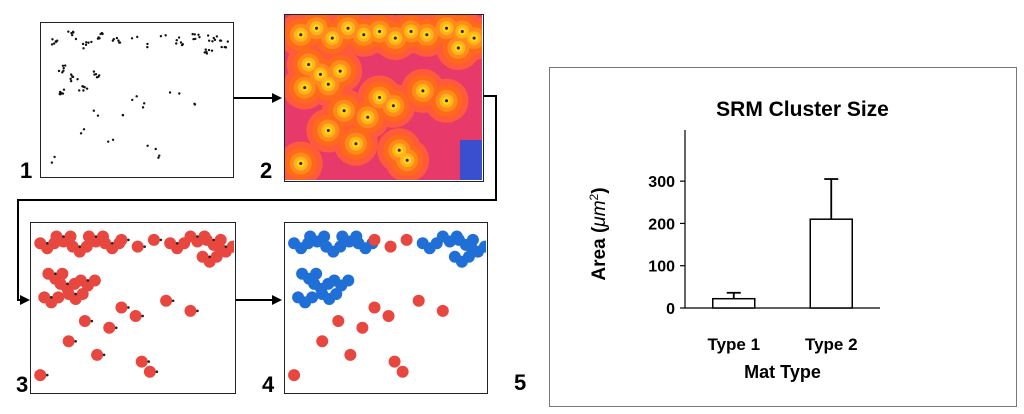 This screenshot has width=1024, height=414. Describe the element at coordinates (661, 224) in the screenshot. I see `y-tick-label: 200` at that location.